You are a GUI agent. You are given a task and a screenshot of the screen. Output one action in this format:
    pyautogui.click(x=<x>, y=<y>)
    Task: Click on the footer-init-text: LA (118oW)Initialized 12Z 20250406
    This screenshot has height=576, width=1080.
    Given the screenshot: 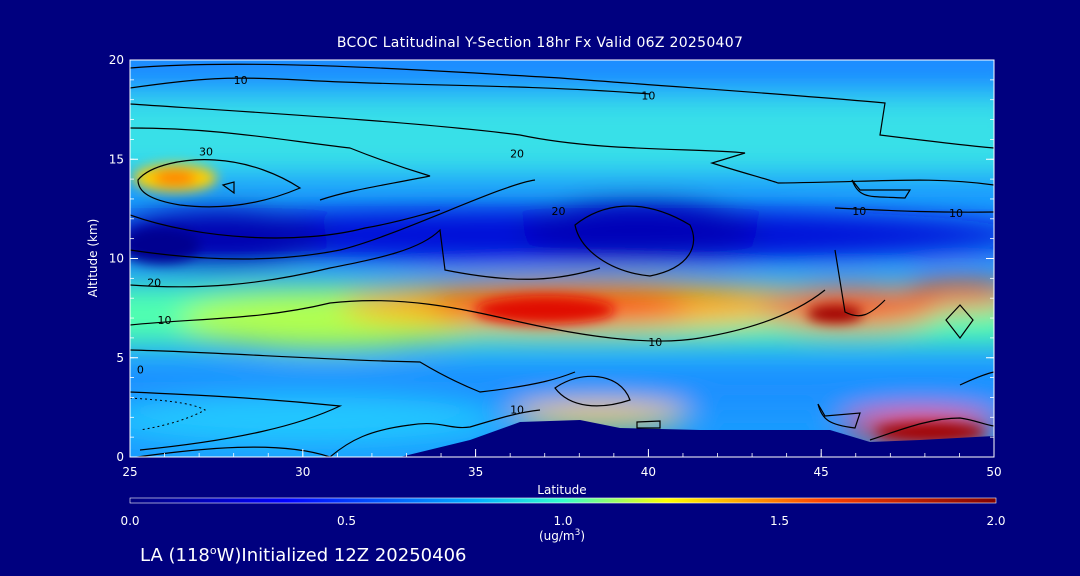 What is the action you would take?
    pyautogui.click(x=303, y=555)
    